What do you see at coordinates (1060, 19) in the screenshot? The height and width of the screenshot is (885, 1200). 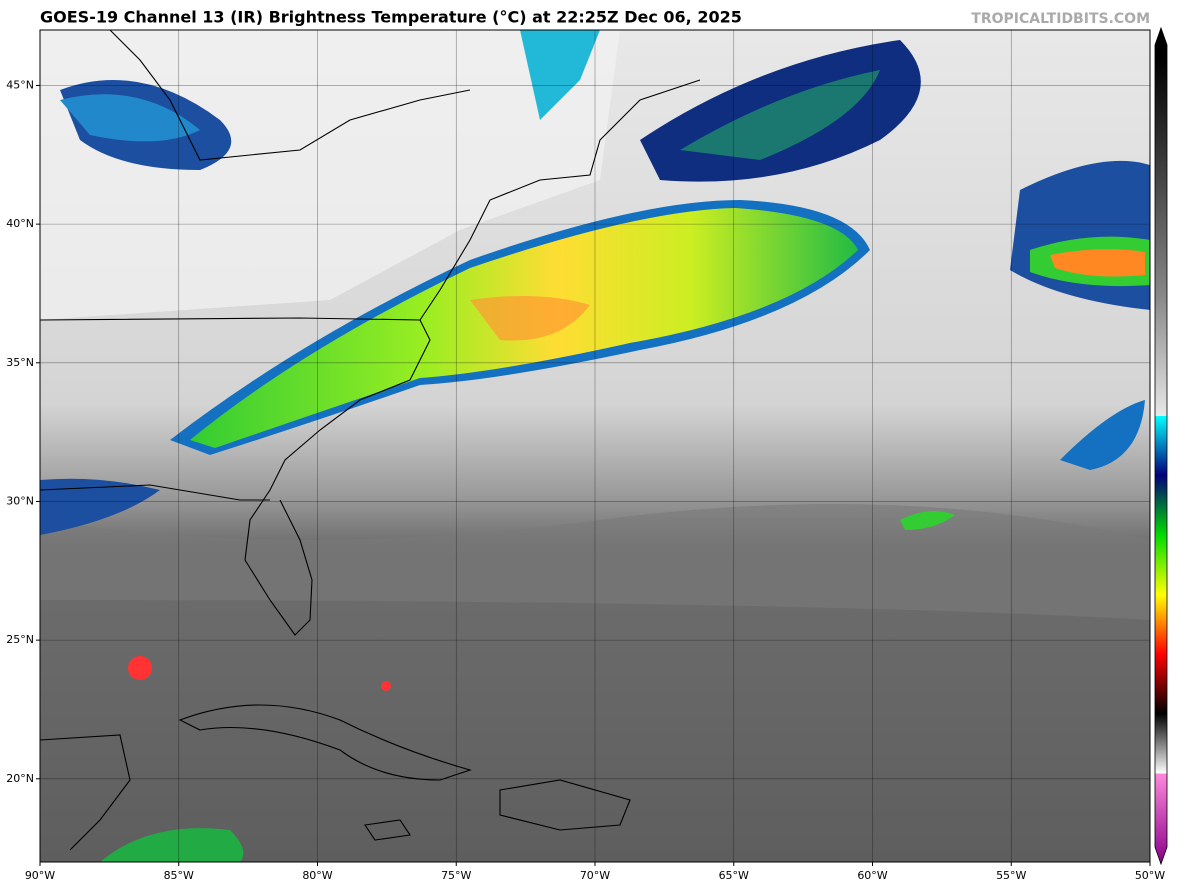 I see `watermark: TROPICALTIDBITS.COM` at bounding box center [1060, 19].